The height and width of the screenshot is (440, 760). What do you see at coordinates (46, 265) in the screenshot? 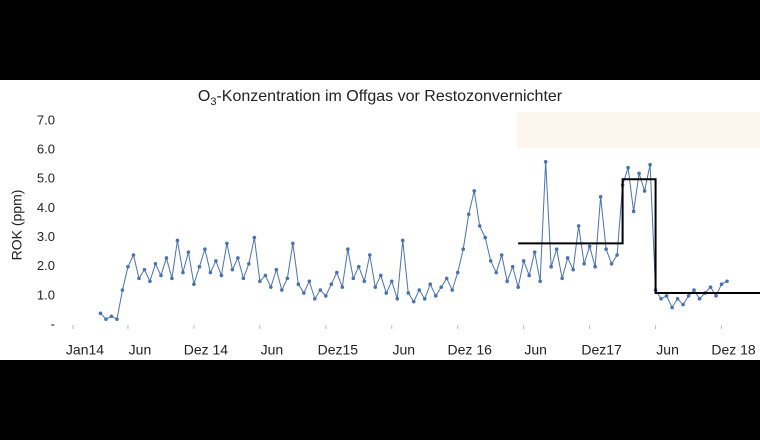
I see `y-tick-label: 2.0` at bounding box center [46, 265].